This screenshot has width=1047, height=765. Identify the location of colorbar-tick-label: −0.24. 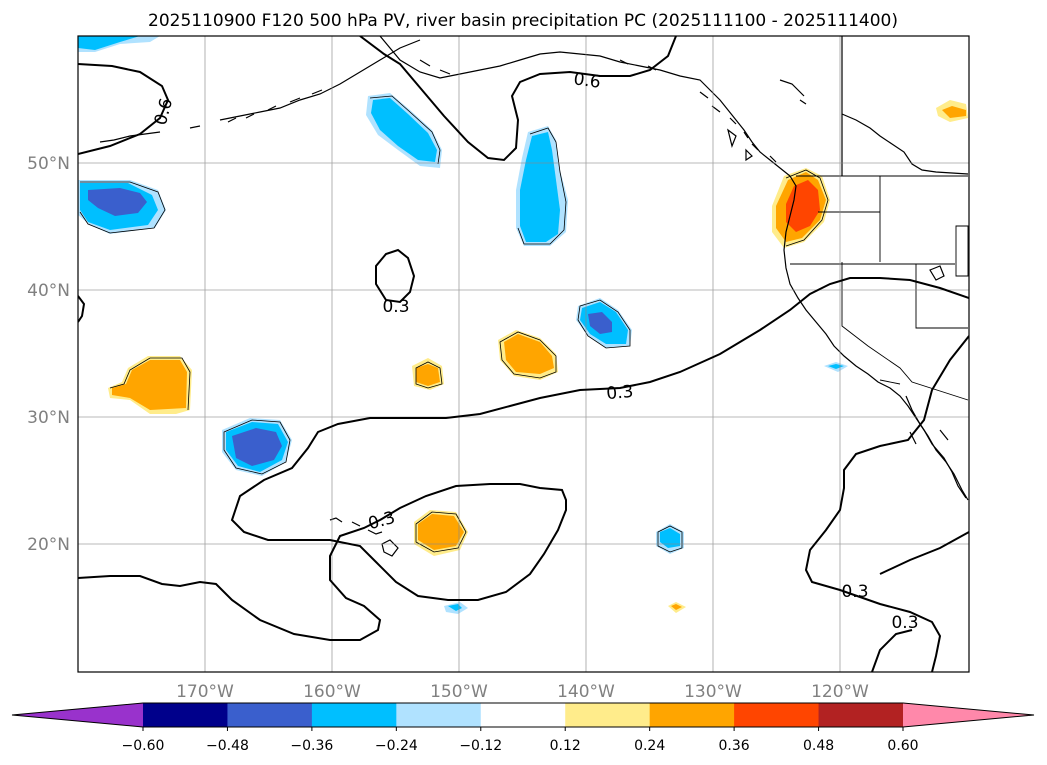
(396, 746).